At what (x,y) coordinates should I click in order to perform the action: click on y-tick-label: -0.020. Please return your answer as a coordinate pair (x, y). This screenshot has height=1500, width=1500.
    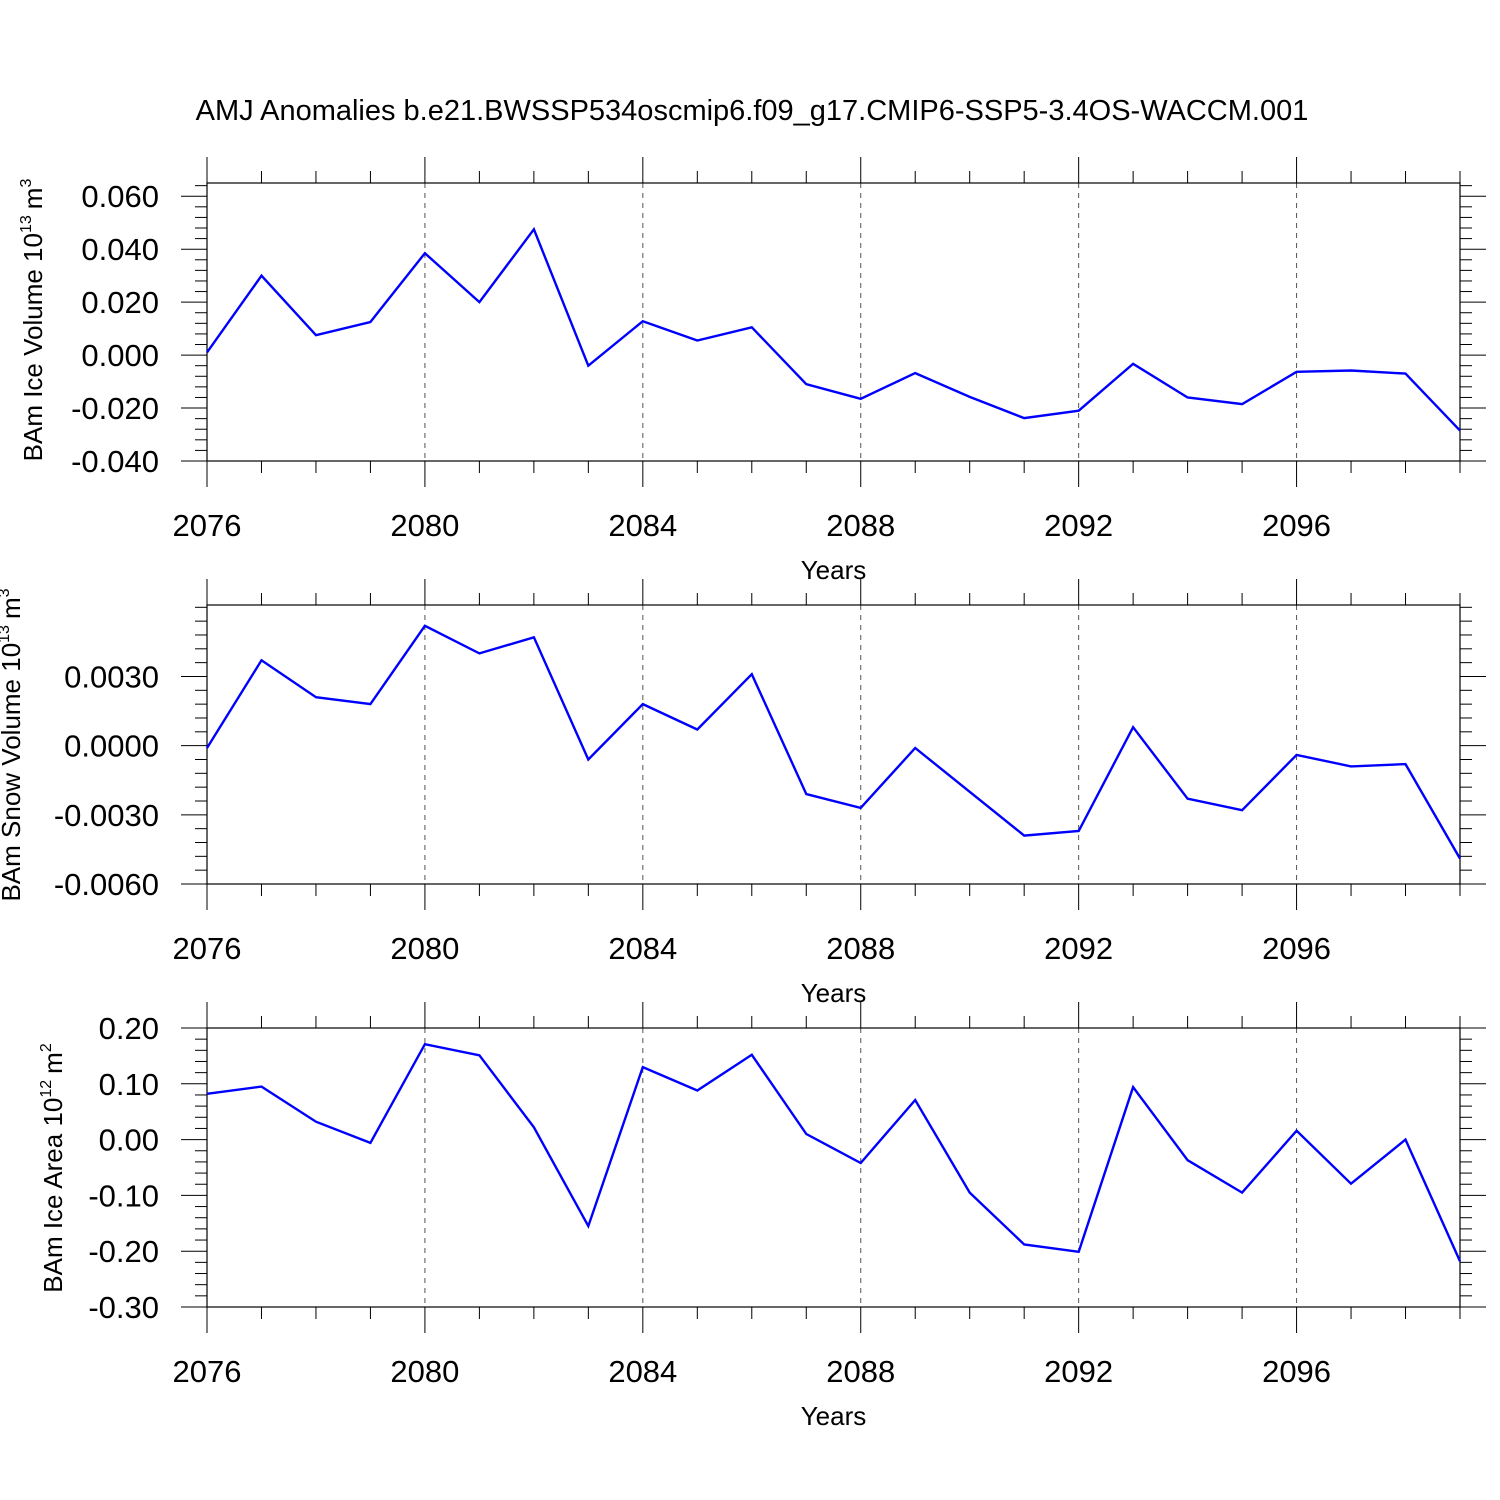
    Looking at the image, I should click on (115, 408).